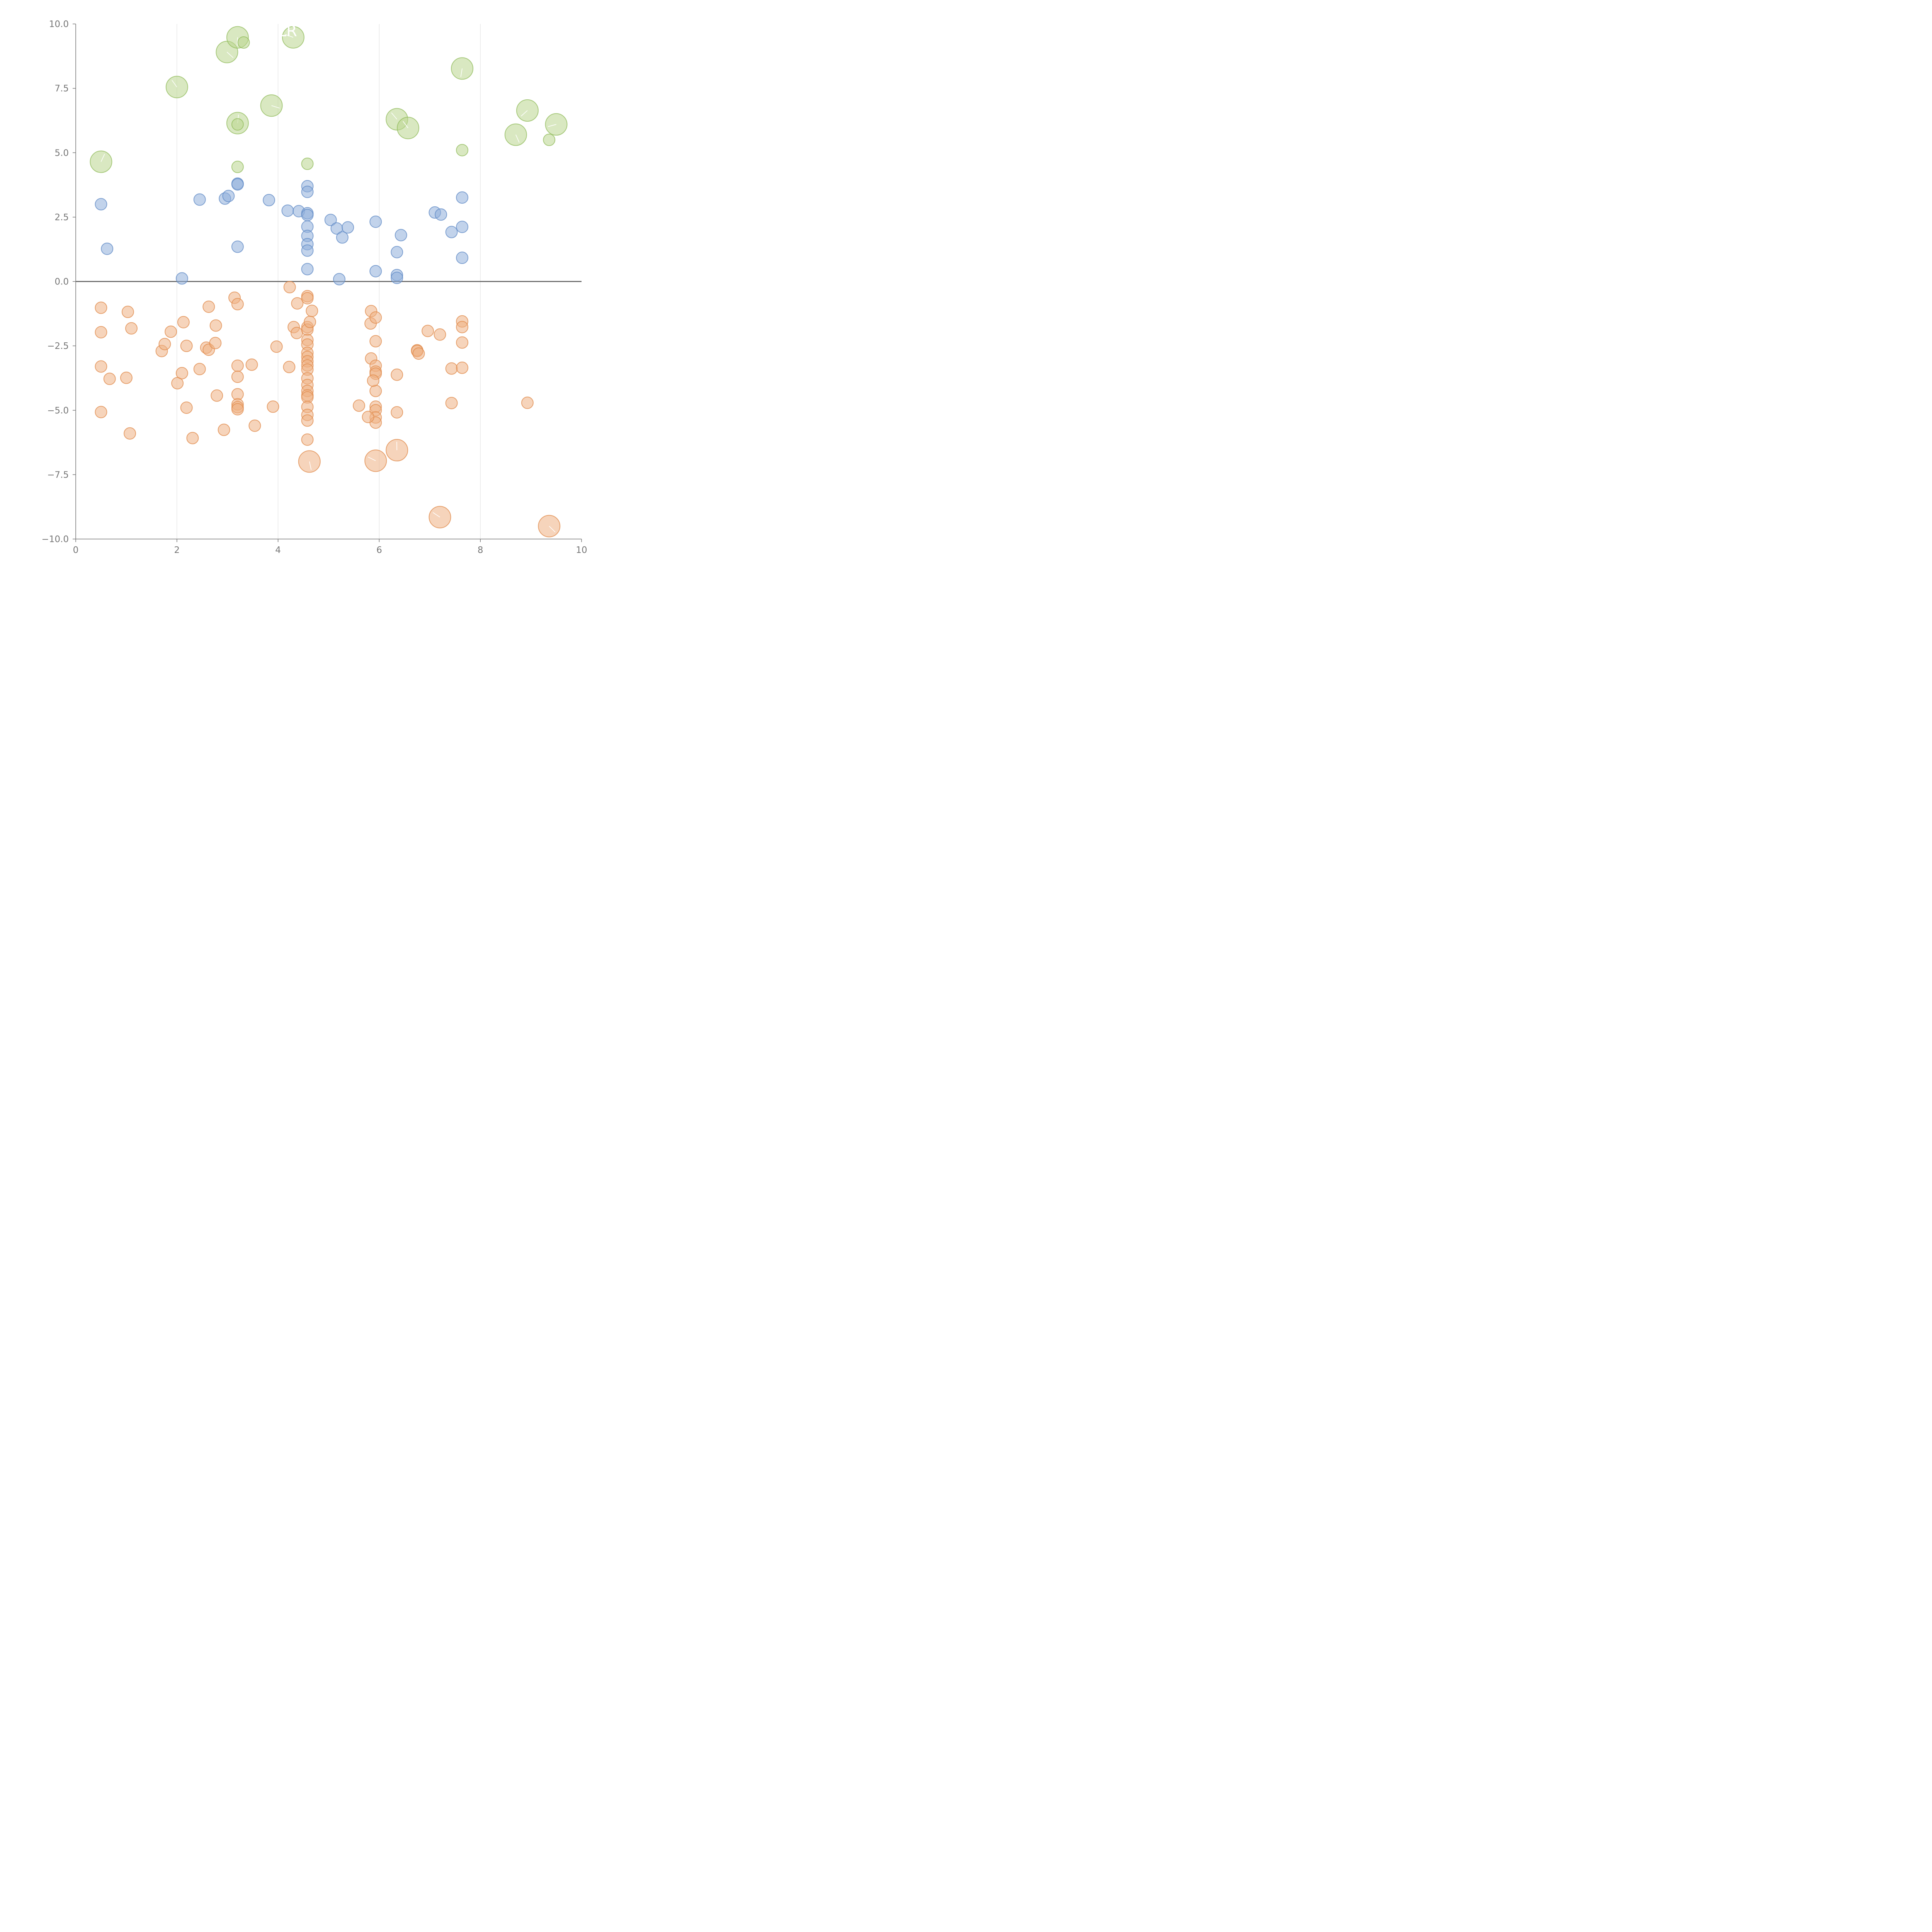  What do you see at coordinates (55, 539) in the screenshot?
I see `y-tick-label: −10.0` at bounding box center [55, 539].